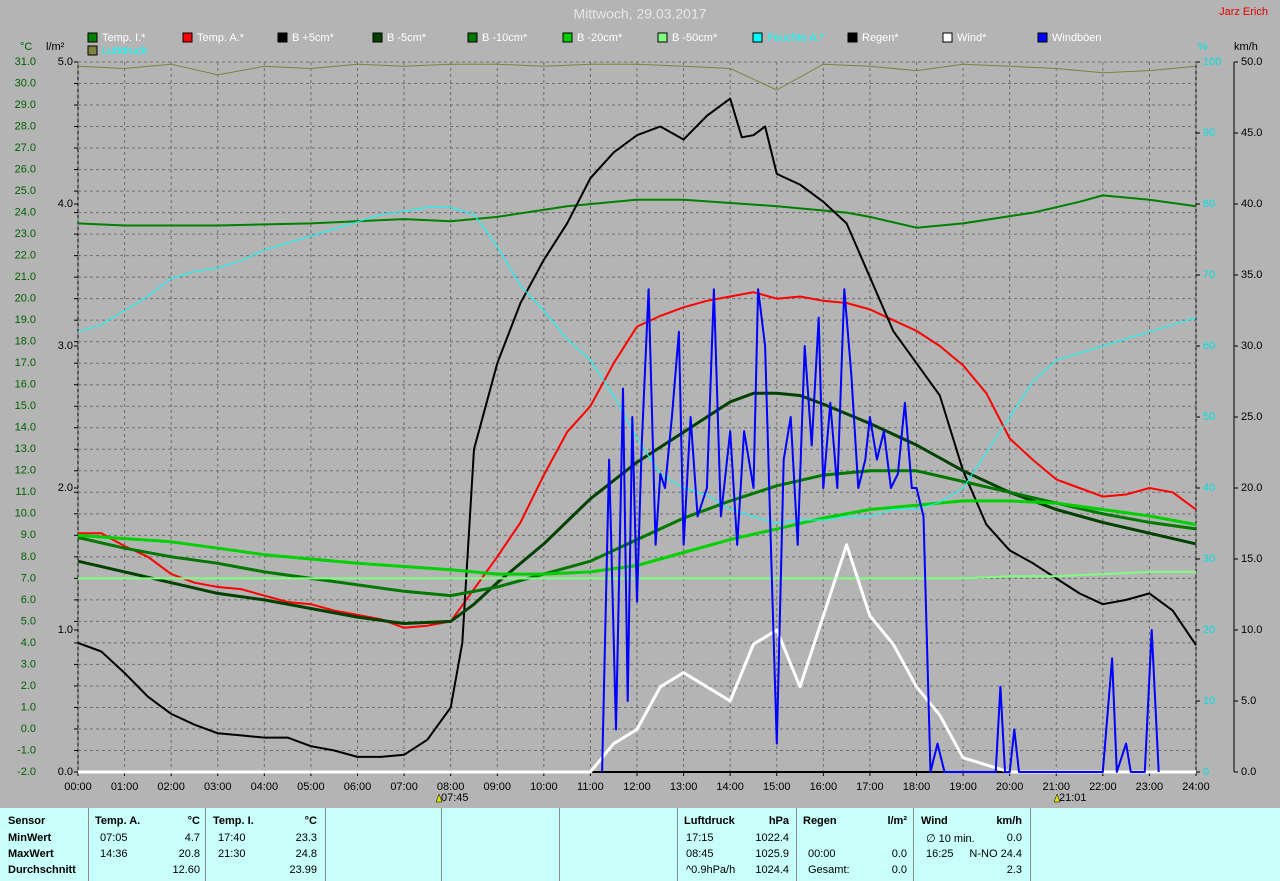 The width and height of the screenshot is (1280, 881). What do you see at coordinates (1209, 346) in the screenshot?
I see `y3-tick-label: 60` at bounding box center [1209, 346].